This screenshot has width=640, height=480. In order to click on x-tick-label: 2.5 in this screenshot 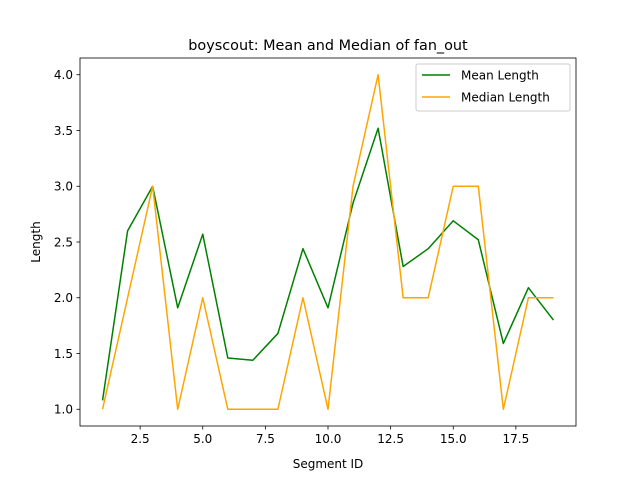, I will do `click(140, 439)`.